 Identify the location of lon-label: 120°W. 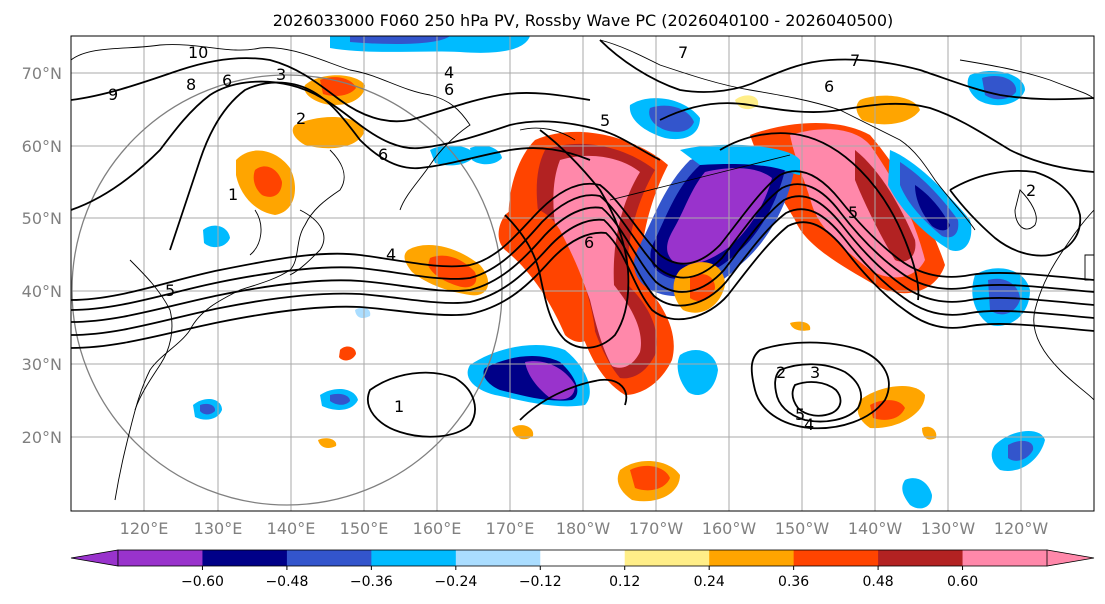
(1021, 528).